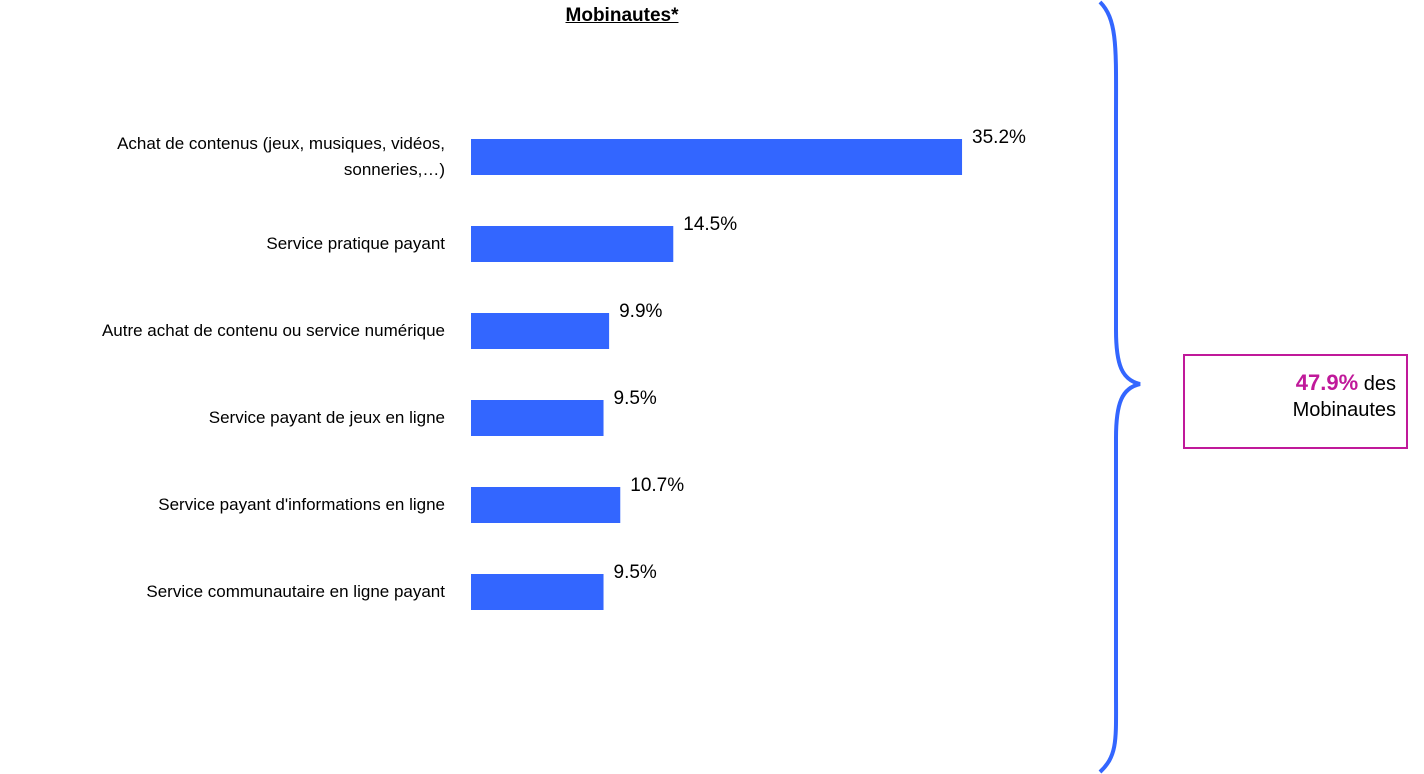  What do you see at coordinates (355, 243) in the screenshot?
I see `category-label: Service pratique payant` at bounding box center [355, 243].